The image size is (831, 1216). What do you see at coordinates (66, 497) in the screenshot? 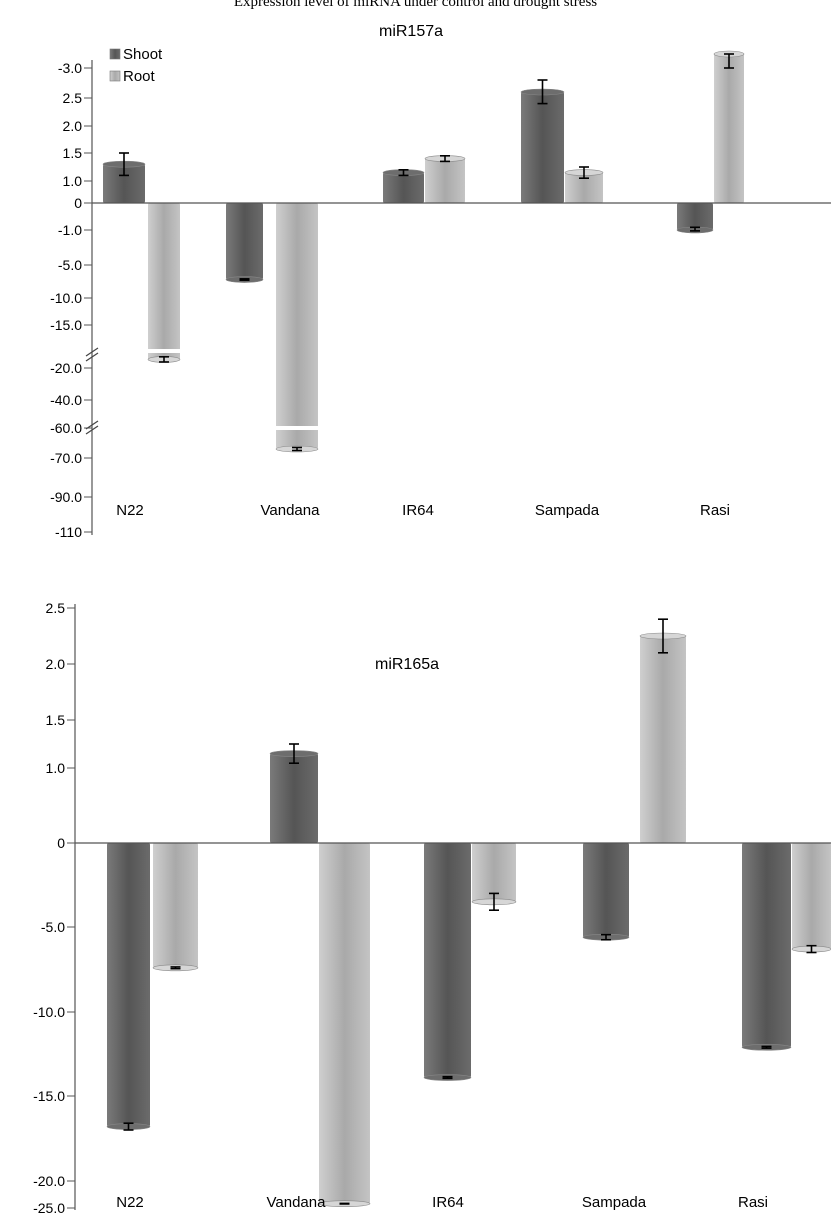
I see `y-tick-label: -90.0` at bounding box center [66, 497].